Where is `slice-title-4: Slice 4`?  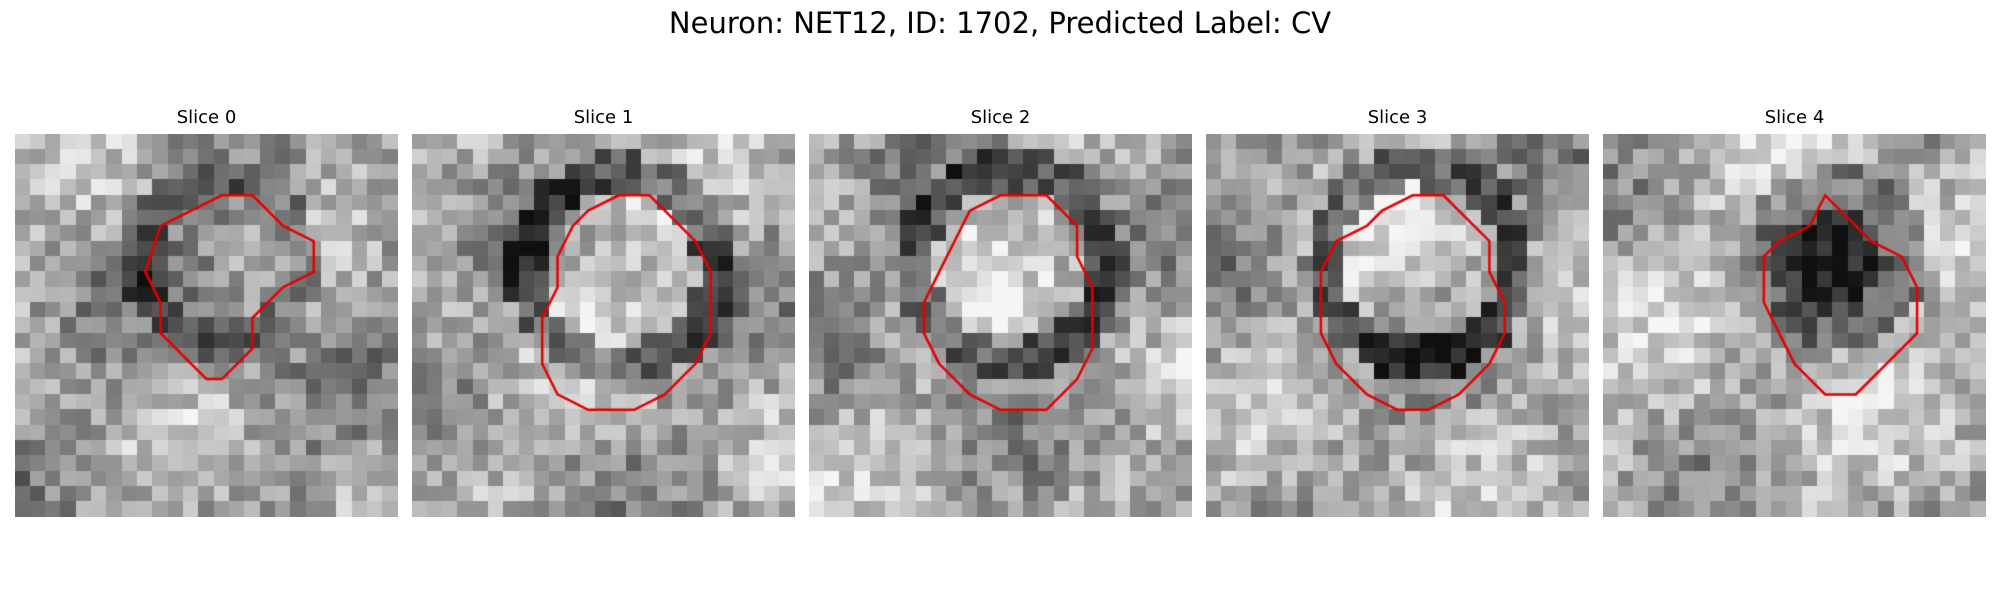 slice-title-4: Slice 4 is located at coordinates (1794, 117).